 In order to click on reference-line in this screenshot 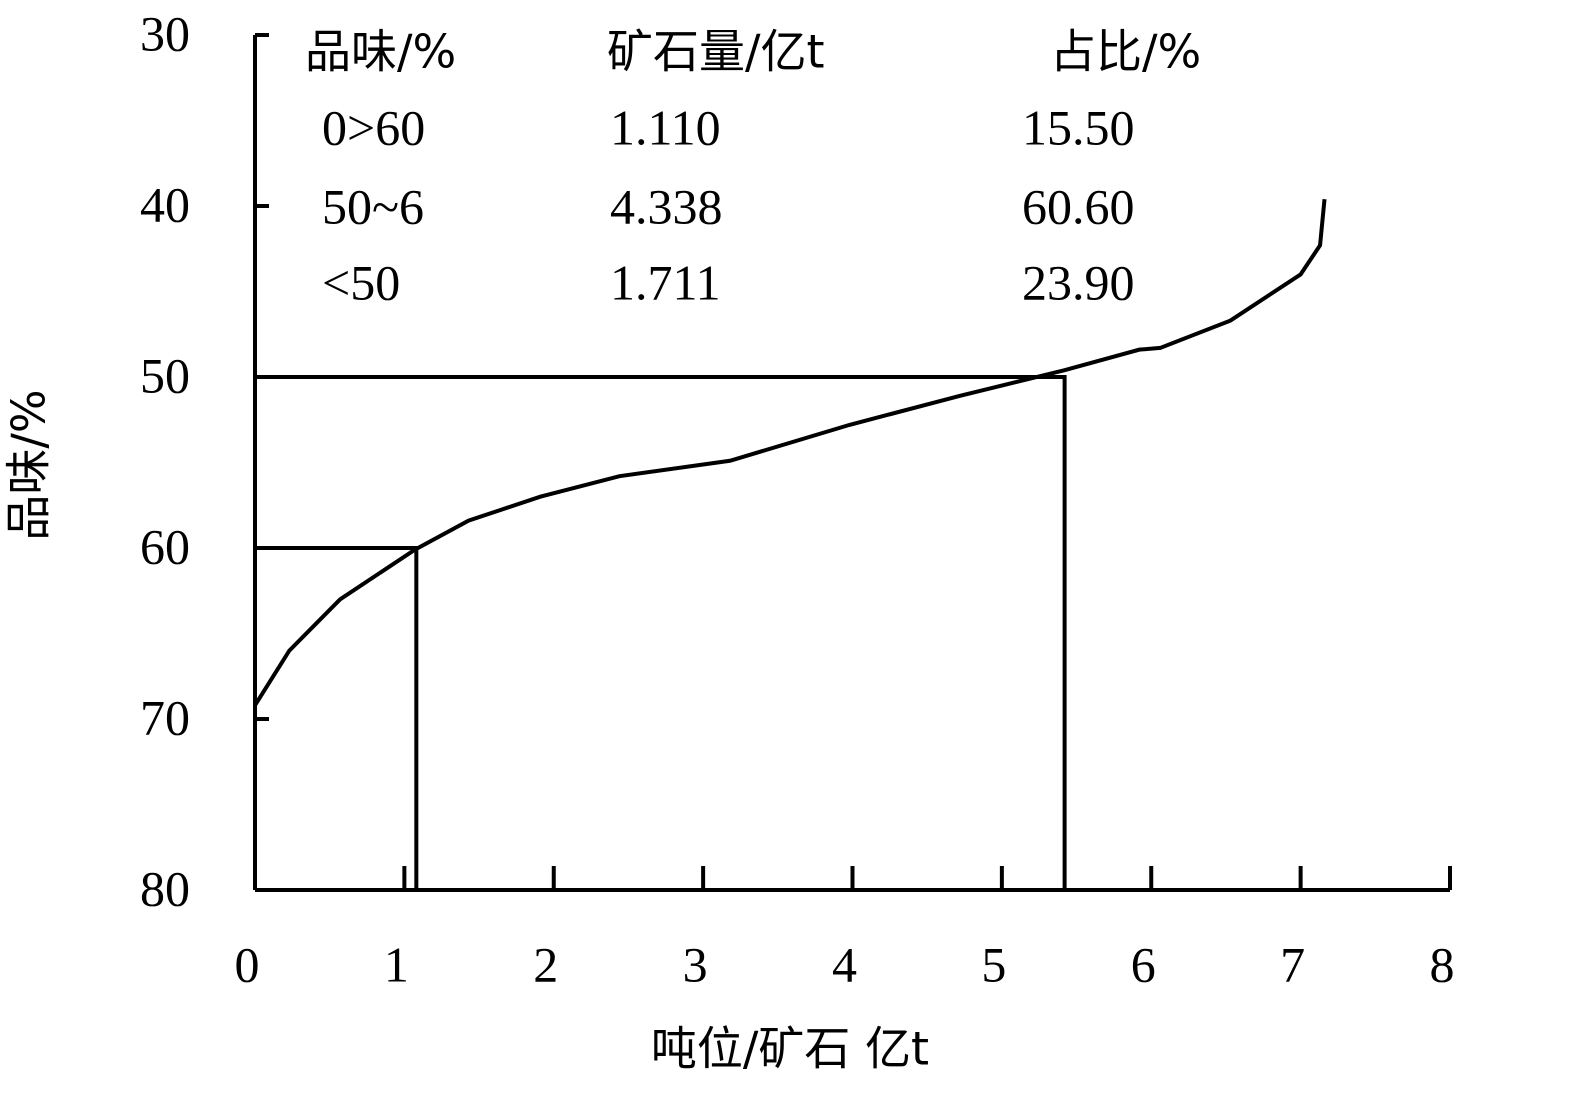, I will do `click(337, 718)`.